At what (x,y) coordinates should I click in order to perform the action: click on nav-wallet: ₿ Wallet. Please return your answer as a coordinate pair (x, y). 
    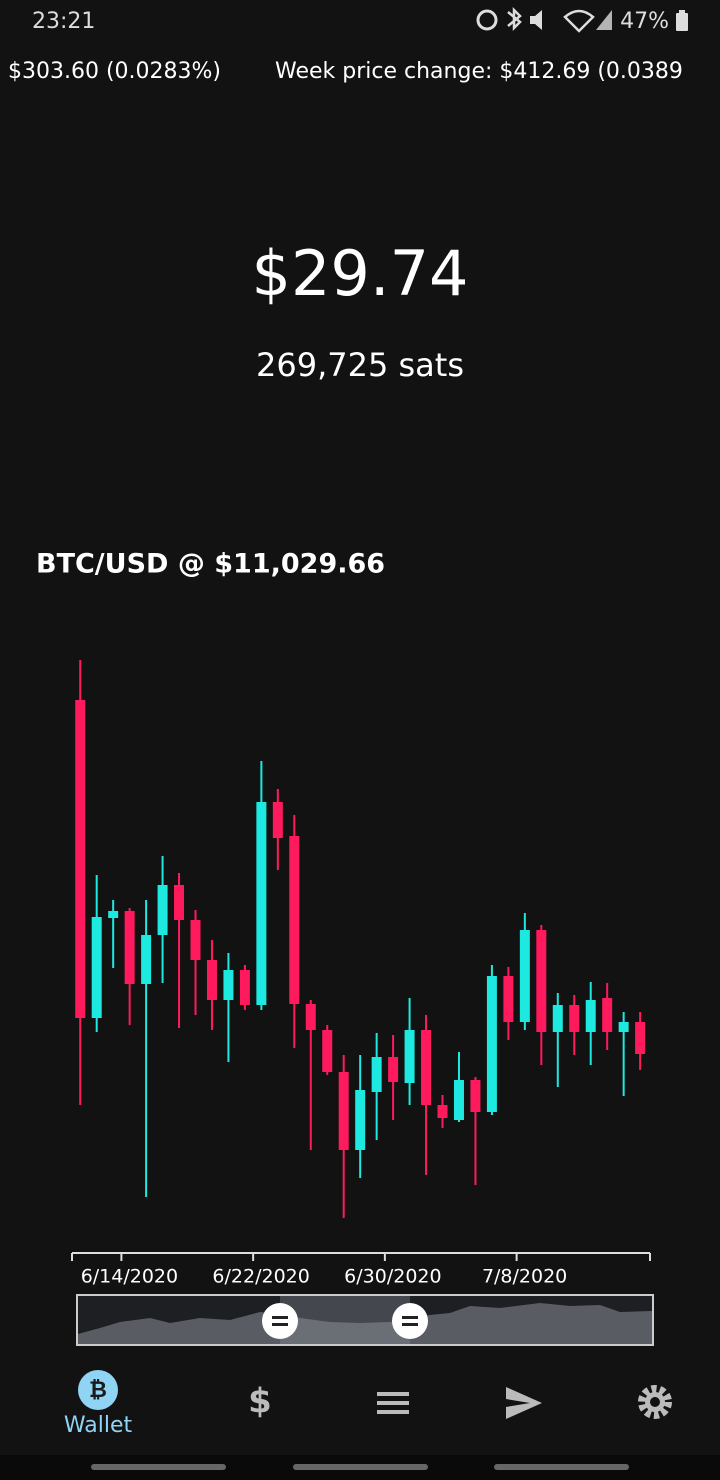
    Looking at the image, I should click on (98, 1404).